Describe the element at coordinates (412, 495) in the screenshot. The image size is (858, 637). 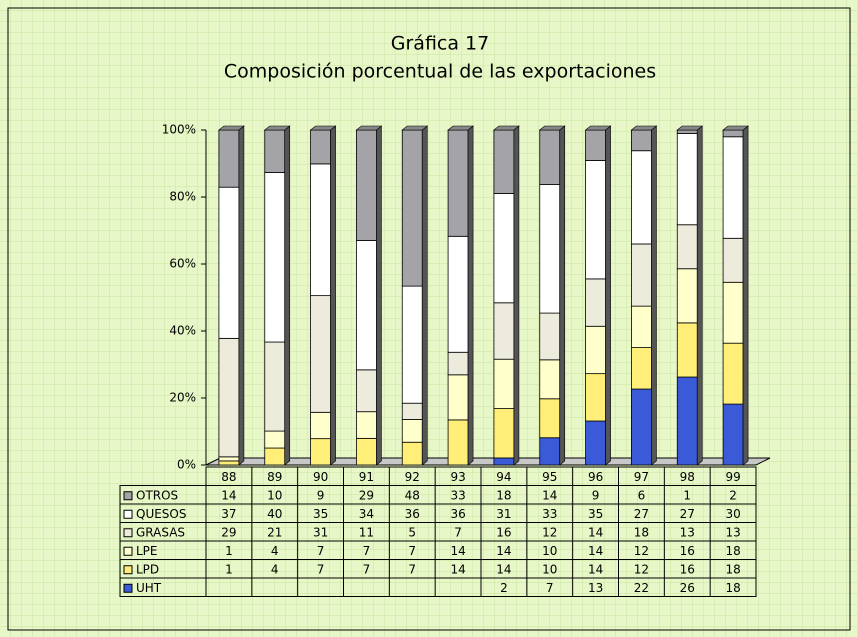
I see `table-value: 48` at that location.